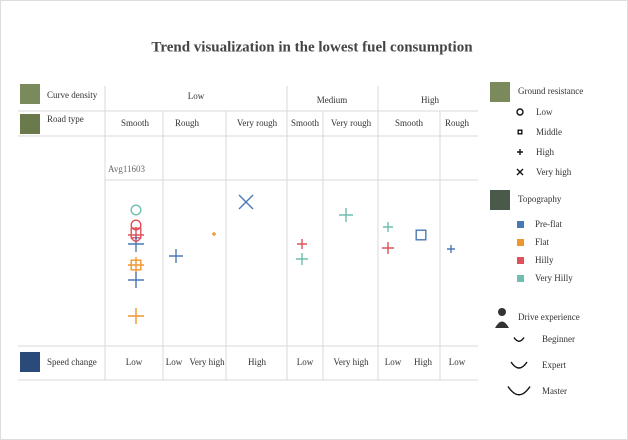 The width and height of the screenshot is (628, 440). Describe the element at coordinates (332, 100) in the screenshot. I see `column-header: Medium` at that location.